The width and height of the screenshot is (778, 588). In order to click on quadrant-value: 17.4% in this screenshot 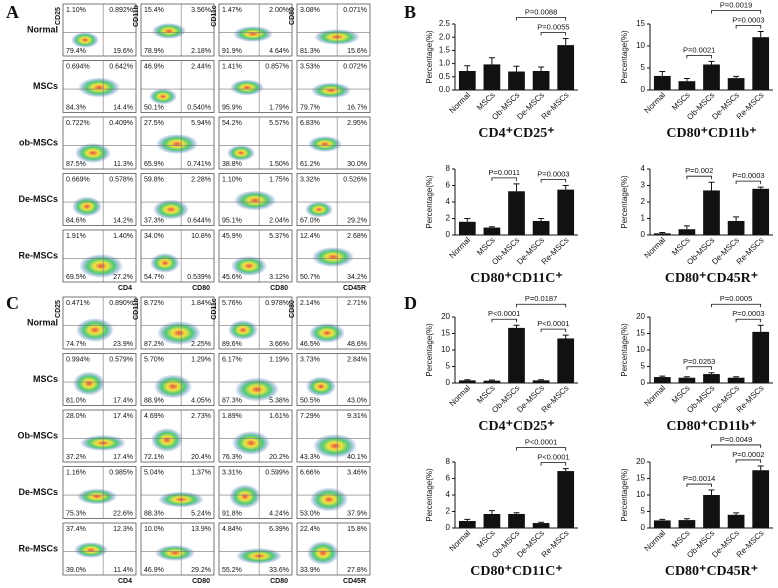, I will do `click(123, 457)`.